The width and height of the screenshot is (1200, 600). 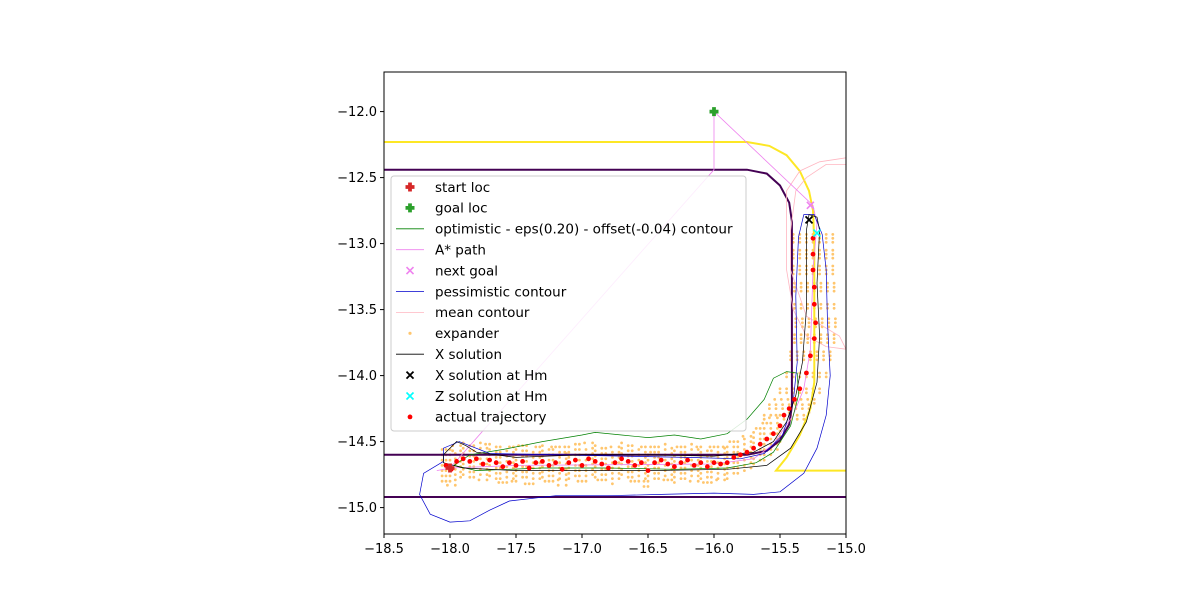 I want to click on y-tick-label: −12.5, so click(x=357, y=178).